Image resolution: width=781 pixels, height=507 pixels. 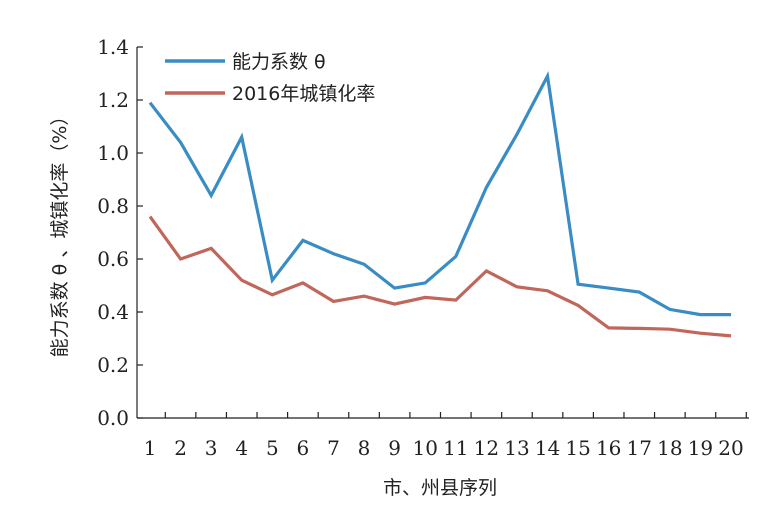 What do you see at coordinates (700, 448) in the screenshot?
I see `x-tick-label: 19` at bounding box center [700, 448].